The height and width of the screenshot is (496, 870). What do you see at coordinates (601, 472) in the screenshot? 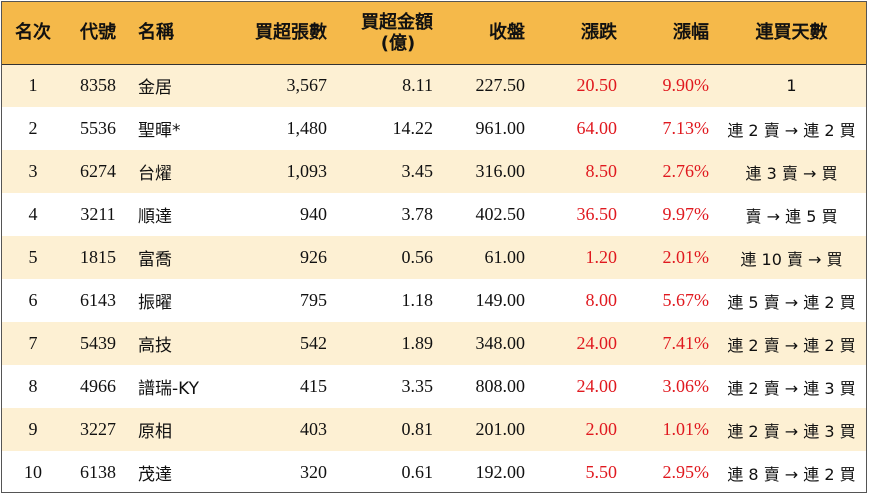
I see `cell-change: 5.50` at bounding box center [601, 472].